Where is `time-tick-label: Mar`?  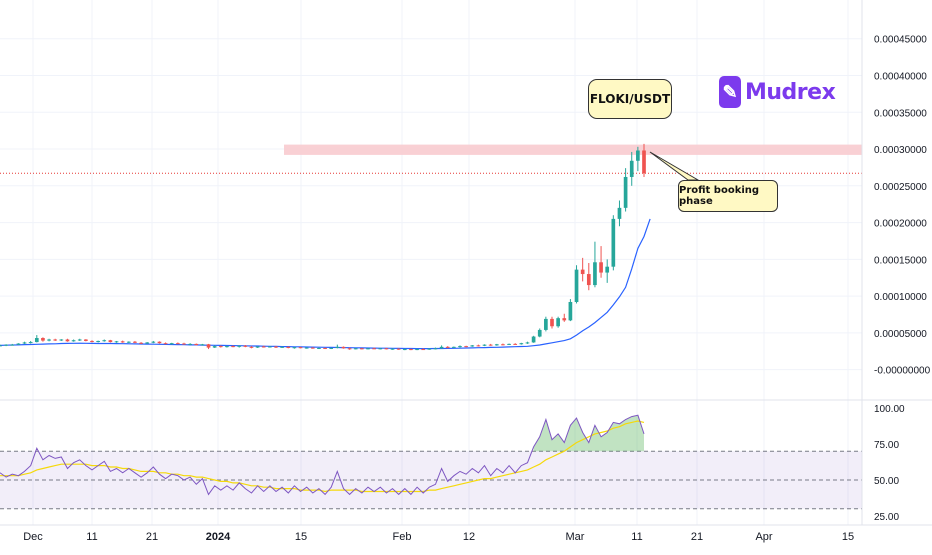
time-tick-label: Mar is located at coordinates (575, 537).